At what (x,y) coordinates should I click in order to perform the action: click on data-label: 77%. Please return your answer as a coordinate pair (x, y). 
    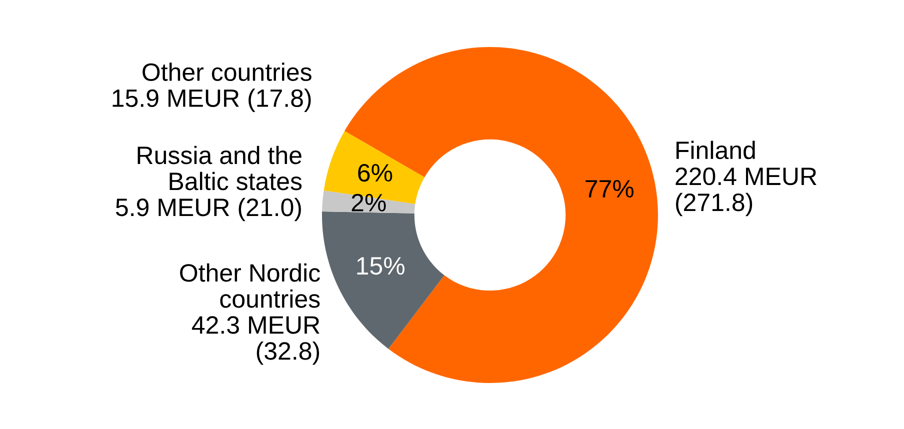
    Looking at the image, I should click on (610, 189).